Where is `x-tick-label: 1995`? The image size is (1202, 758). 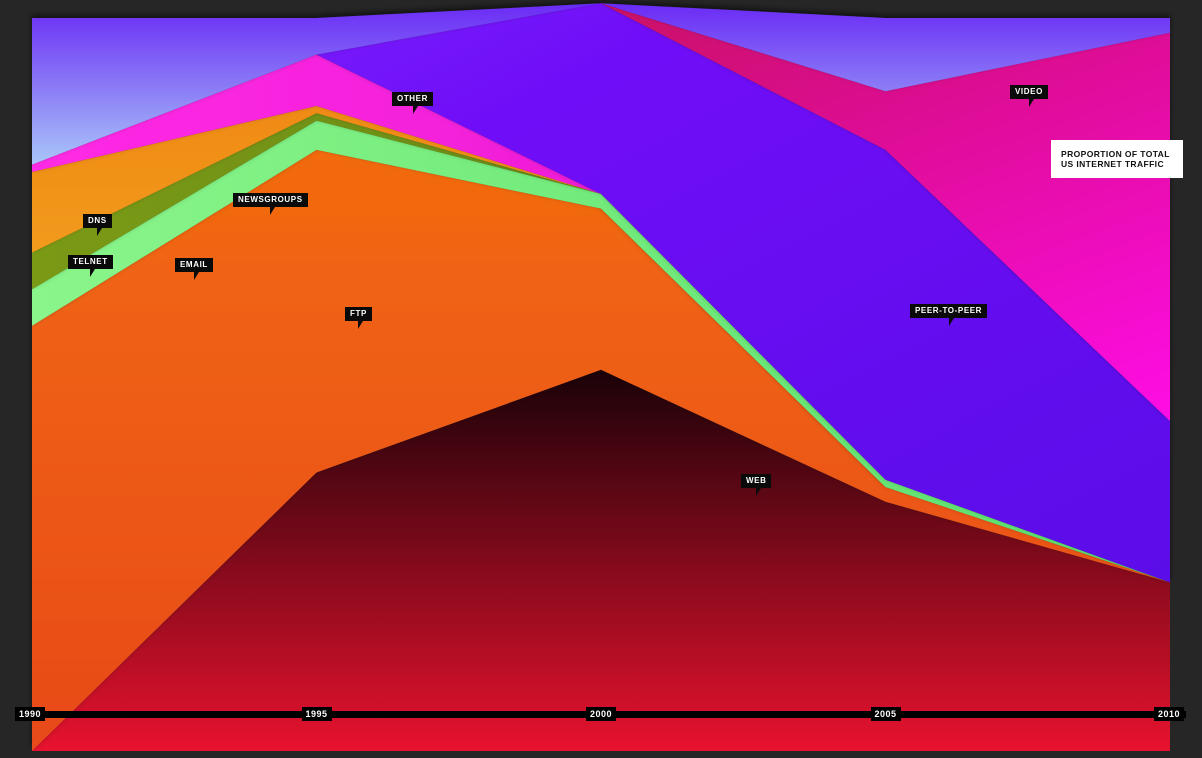
x-tick-label: 1995 is located at coordinates (316, 714).